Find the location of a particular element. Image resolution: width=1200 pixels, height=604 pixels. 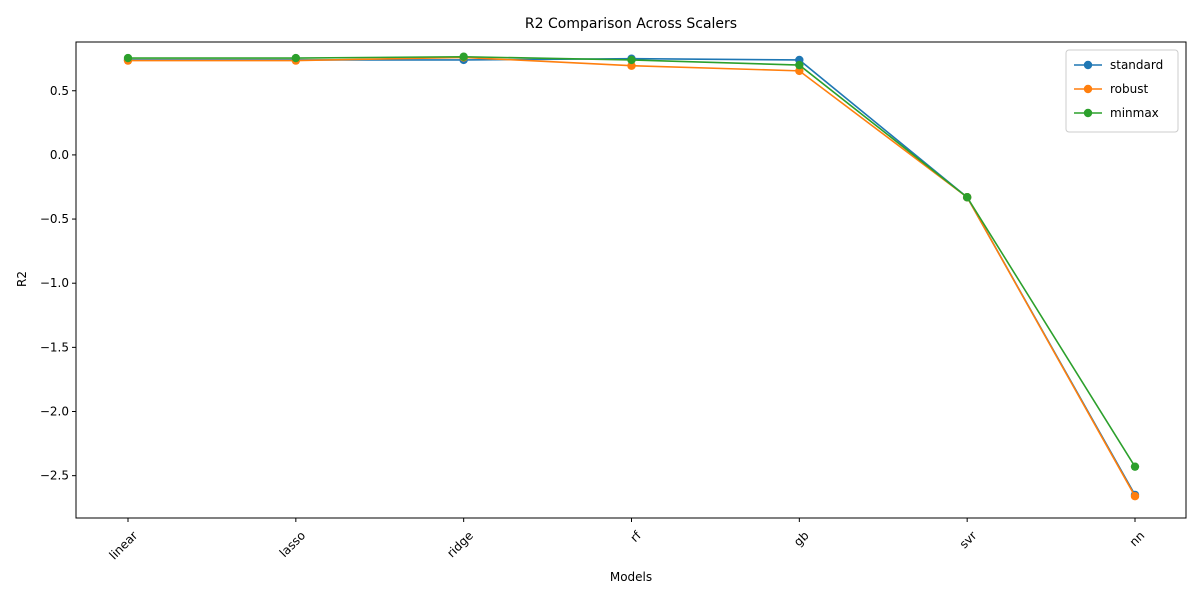

legend-marker-minmax is located at coordinates (1088, 113).